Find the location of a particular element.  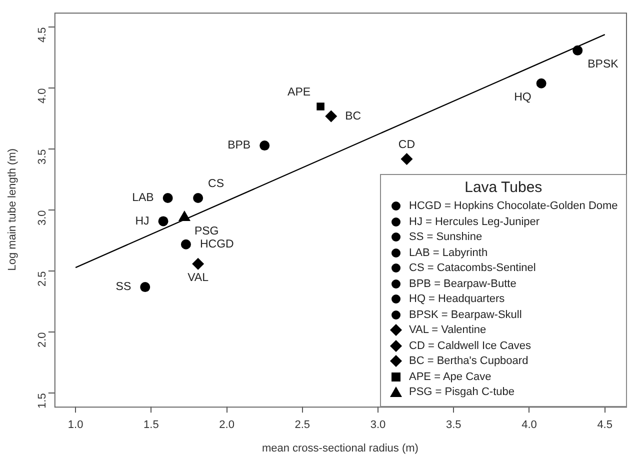

legend-label: VAL = Valentine is located at coordinates (447, 330).